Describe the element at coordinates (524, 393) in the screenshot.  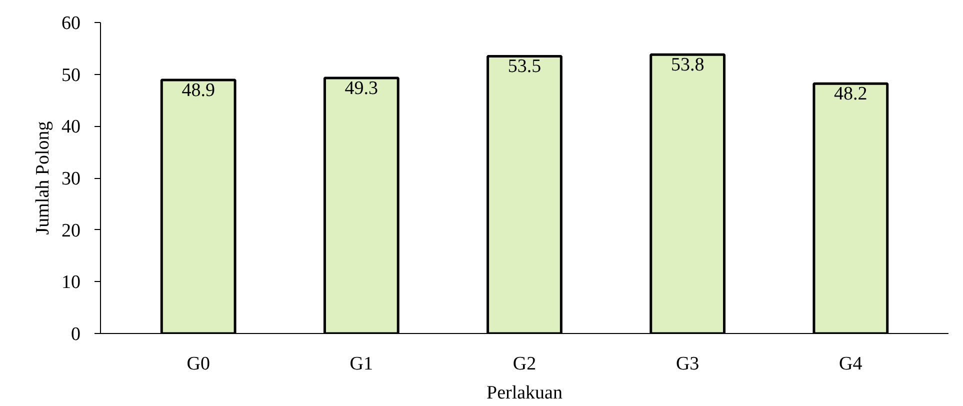
I see `x-axis-title: Perlakuan` at that location.